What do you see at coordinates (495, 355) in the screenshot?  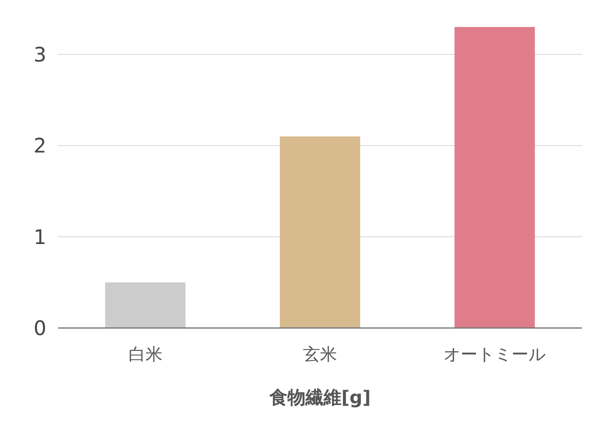 I see `x-tick-label: オートミール` at bounding box center [495, 355].